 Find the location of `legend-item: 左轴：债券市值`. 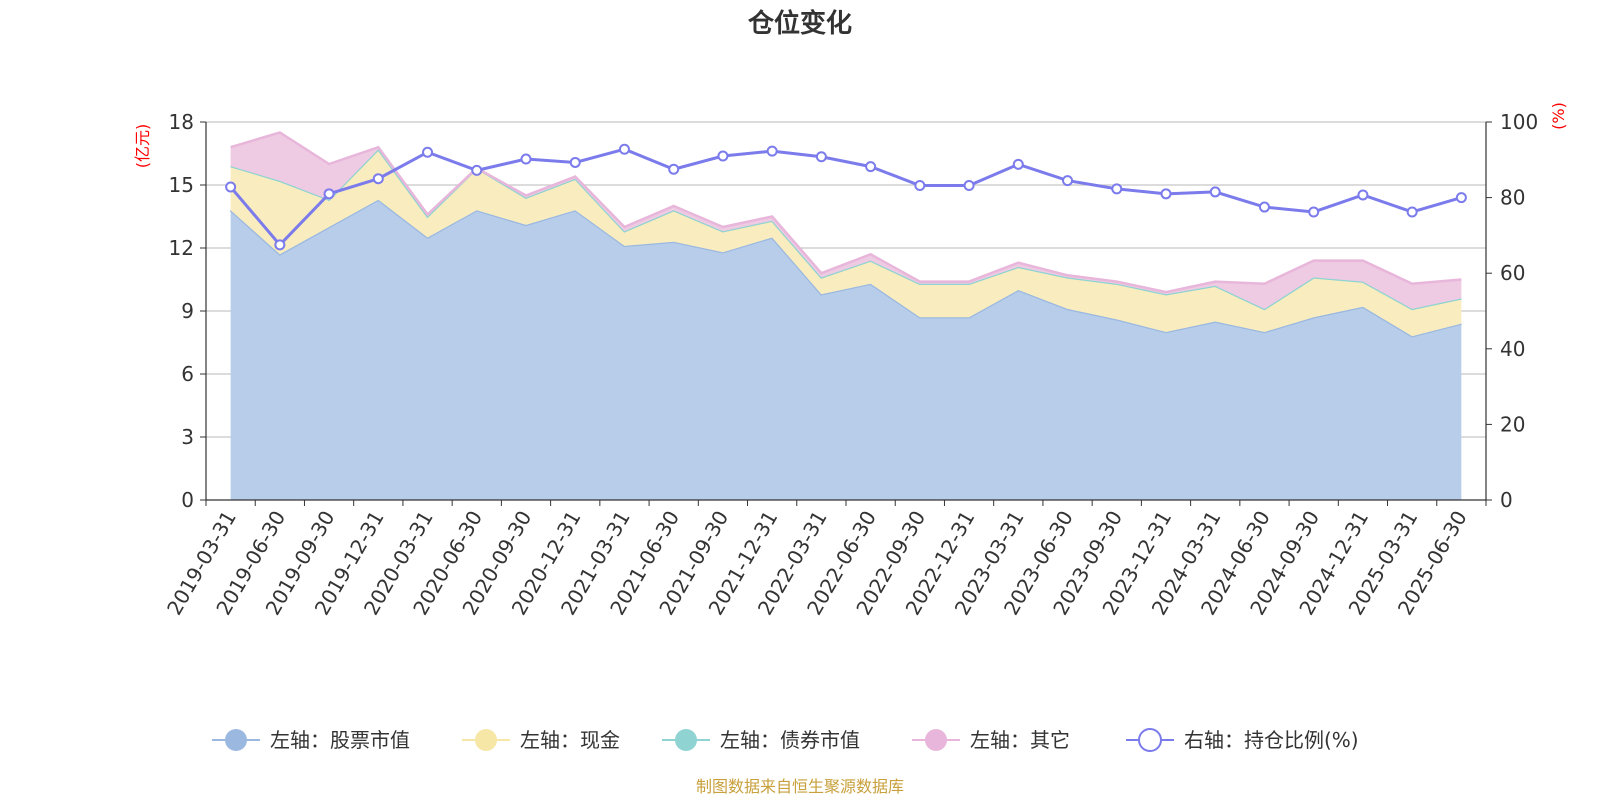

legend-item: 左轴：债券市值 is located at coordinates (761, 740).